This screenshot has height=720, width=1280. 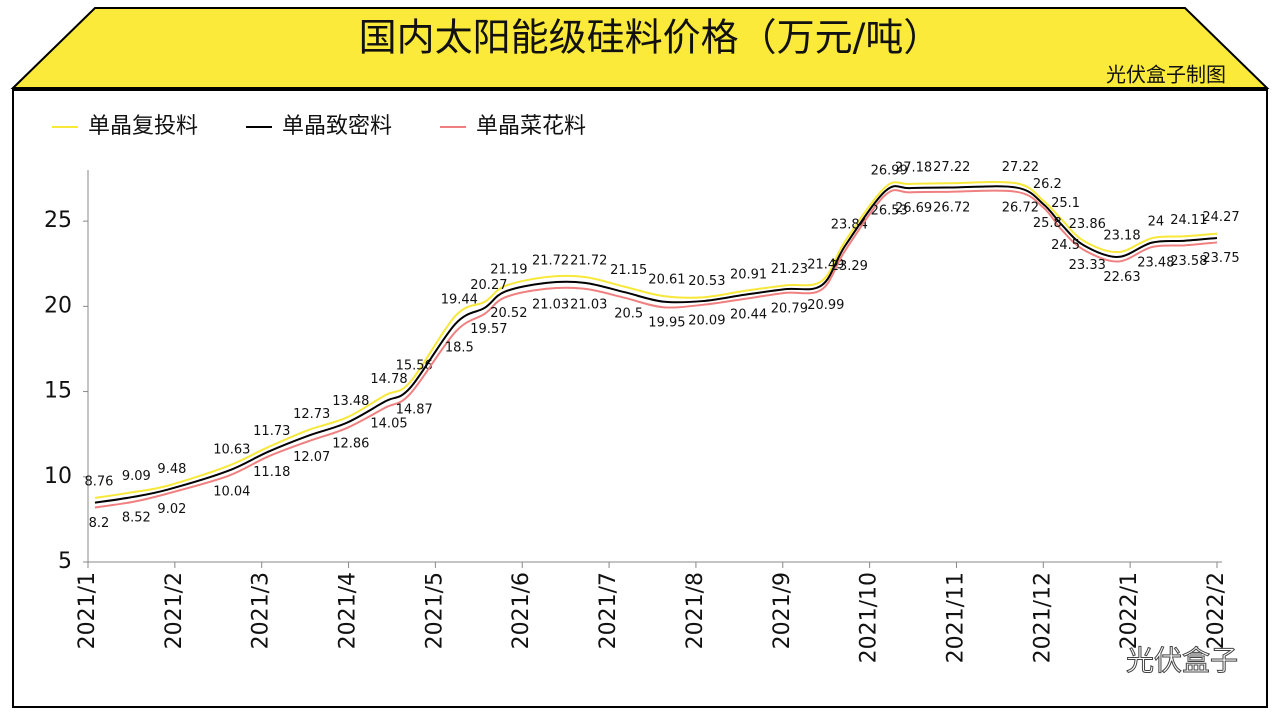 What do you see at coordinates (231, 450) in the screenshot?
I see `data-label: 10.63` at bounding box center [231, 450].